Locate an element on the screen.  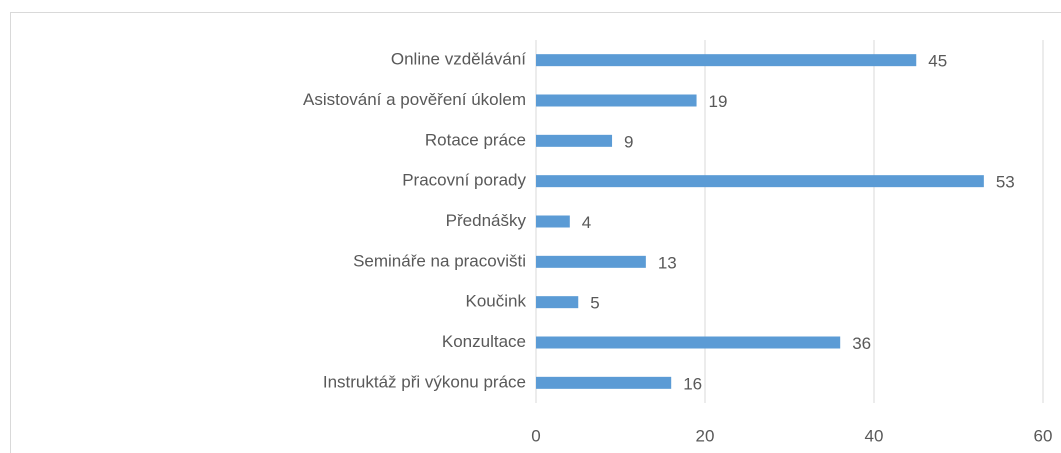
data-label: 5 is located at coordinates (594, 303).